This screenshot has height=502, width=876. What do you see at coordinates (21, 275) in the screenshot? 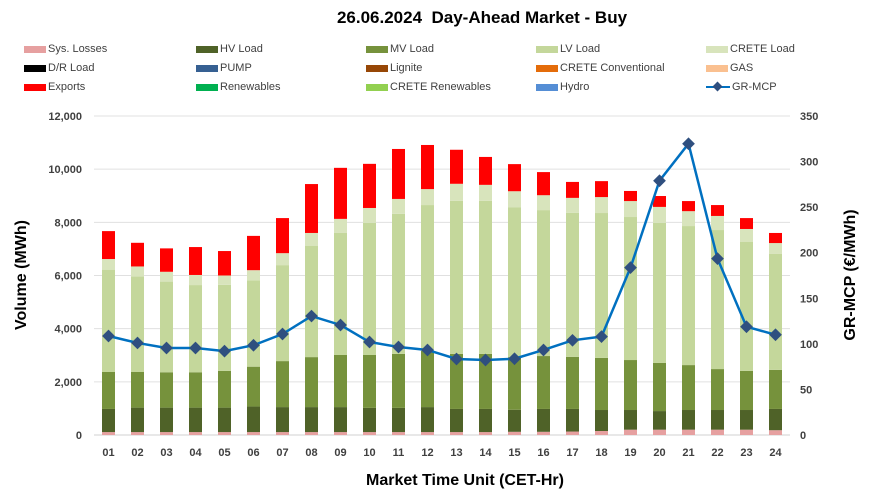
I see `y-axis-title: Volume (MWh)` at bounding box center [21, 275].